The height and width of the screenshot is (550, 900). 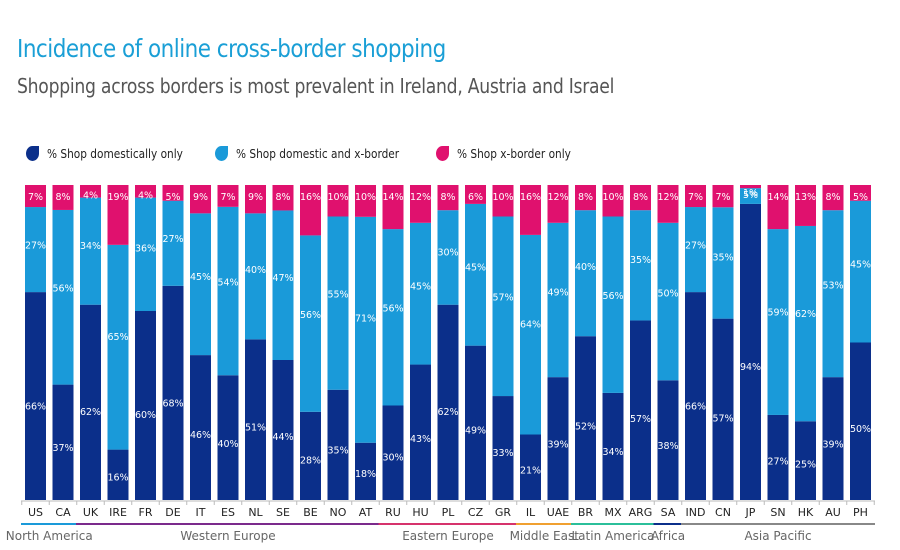 What do you see at coordinates (283, 512) in the screenshot?
I see `x-tick-label: SE` at bounding box center [283, 512].